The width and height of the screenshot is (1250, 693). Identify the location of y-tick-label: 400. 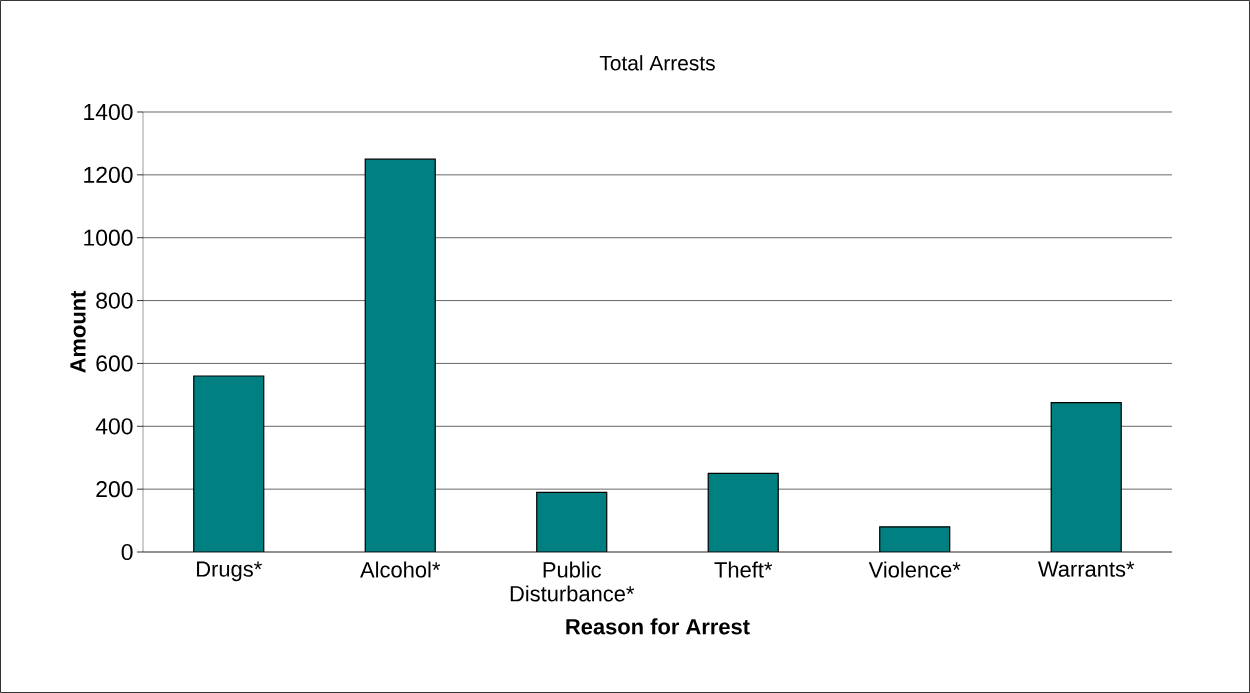
(114, 426).